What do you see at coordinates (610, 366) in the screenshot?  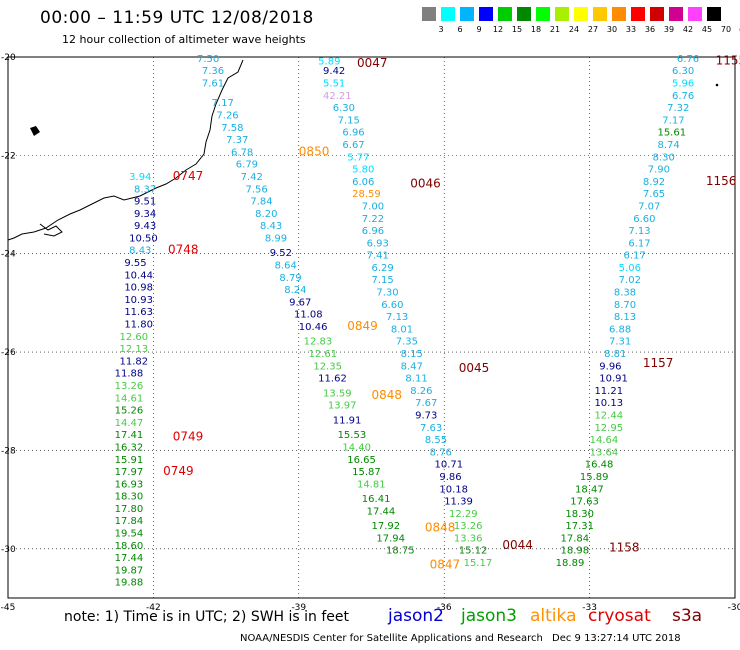 I see `swh-value: 9.96` at bounding box center [610, 366].